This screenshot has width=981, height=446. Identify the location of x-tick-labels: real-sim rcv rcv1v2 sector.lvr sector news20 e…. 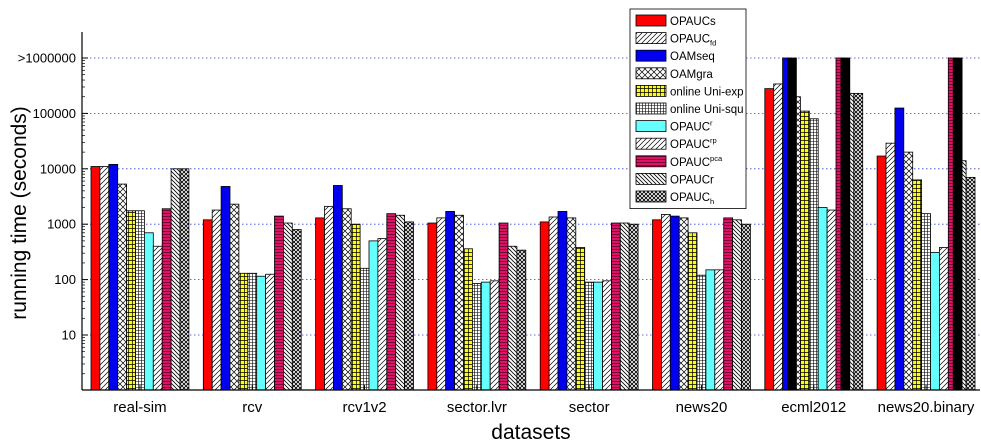
(544, 400).